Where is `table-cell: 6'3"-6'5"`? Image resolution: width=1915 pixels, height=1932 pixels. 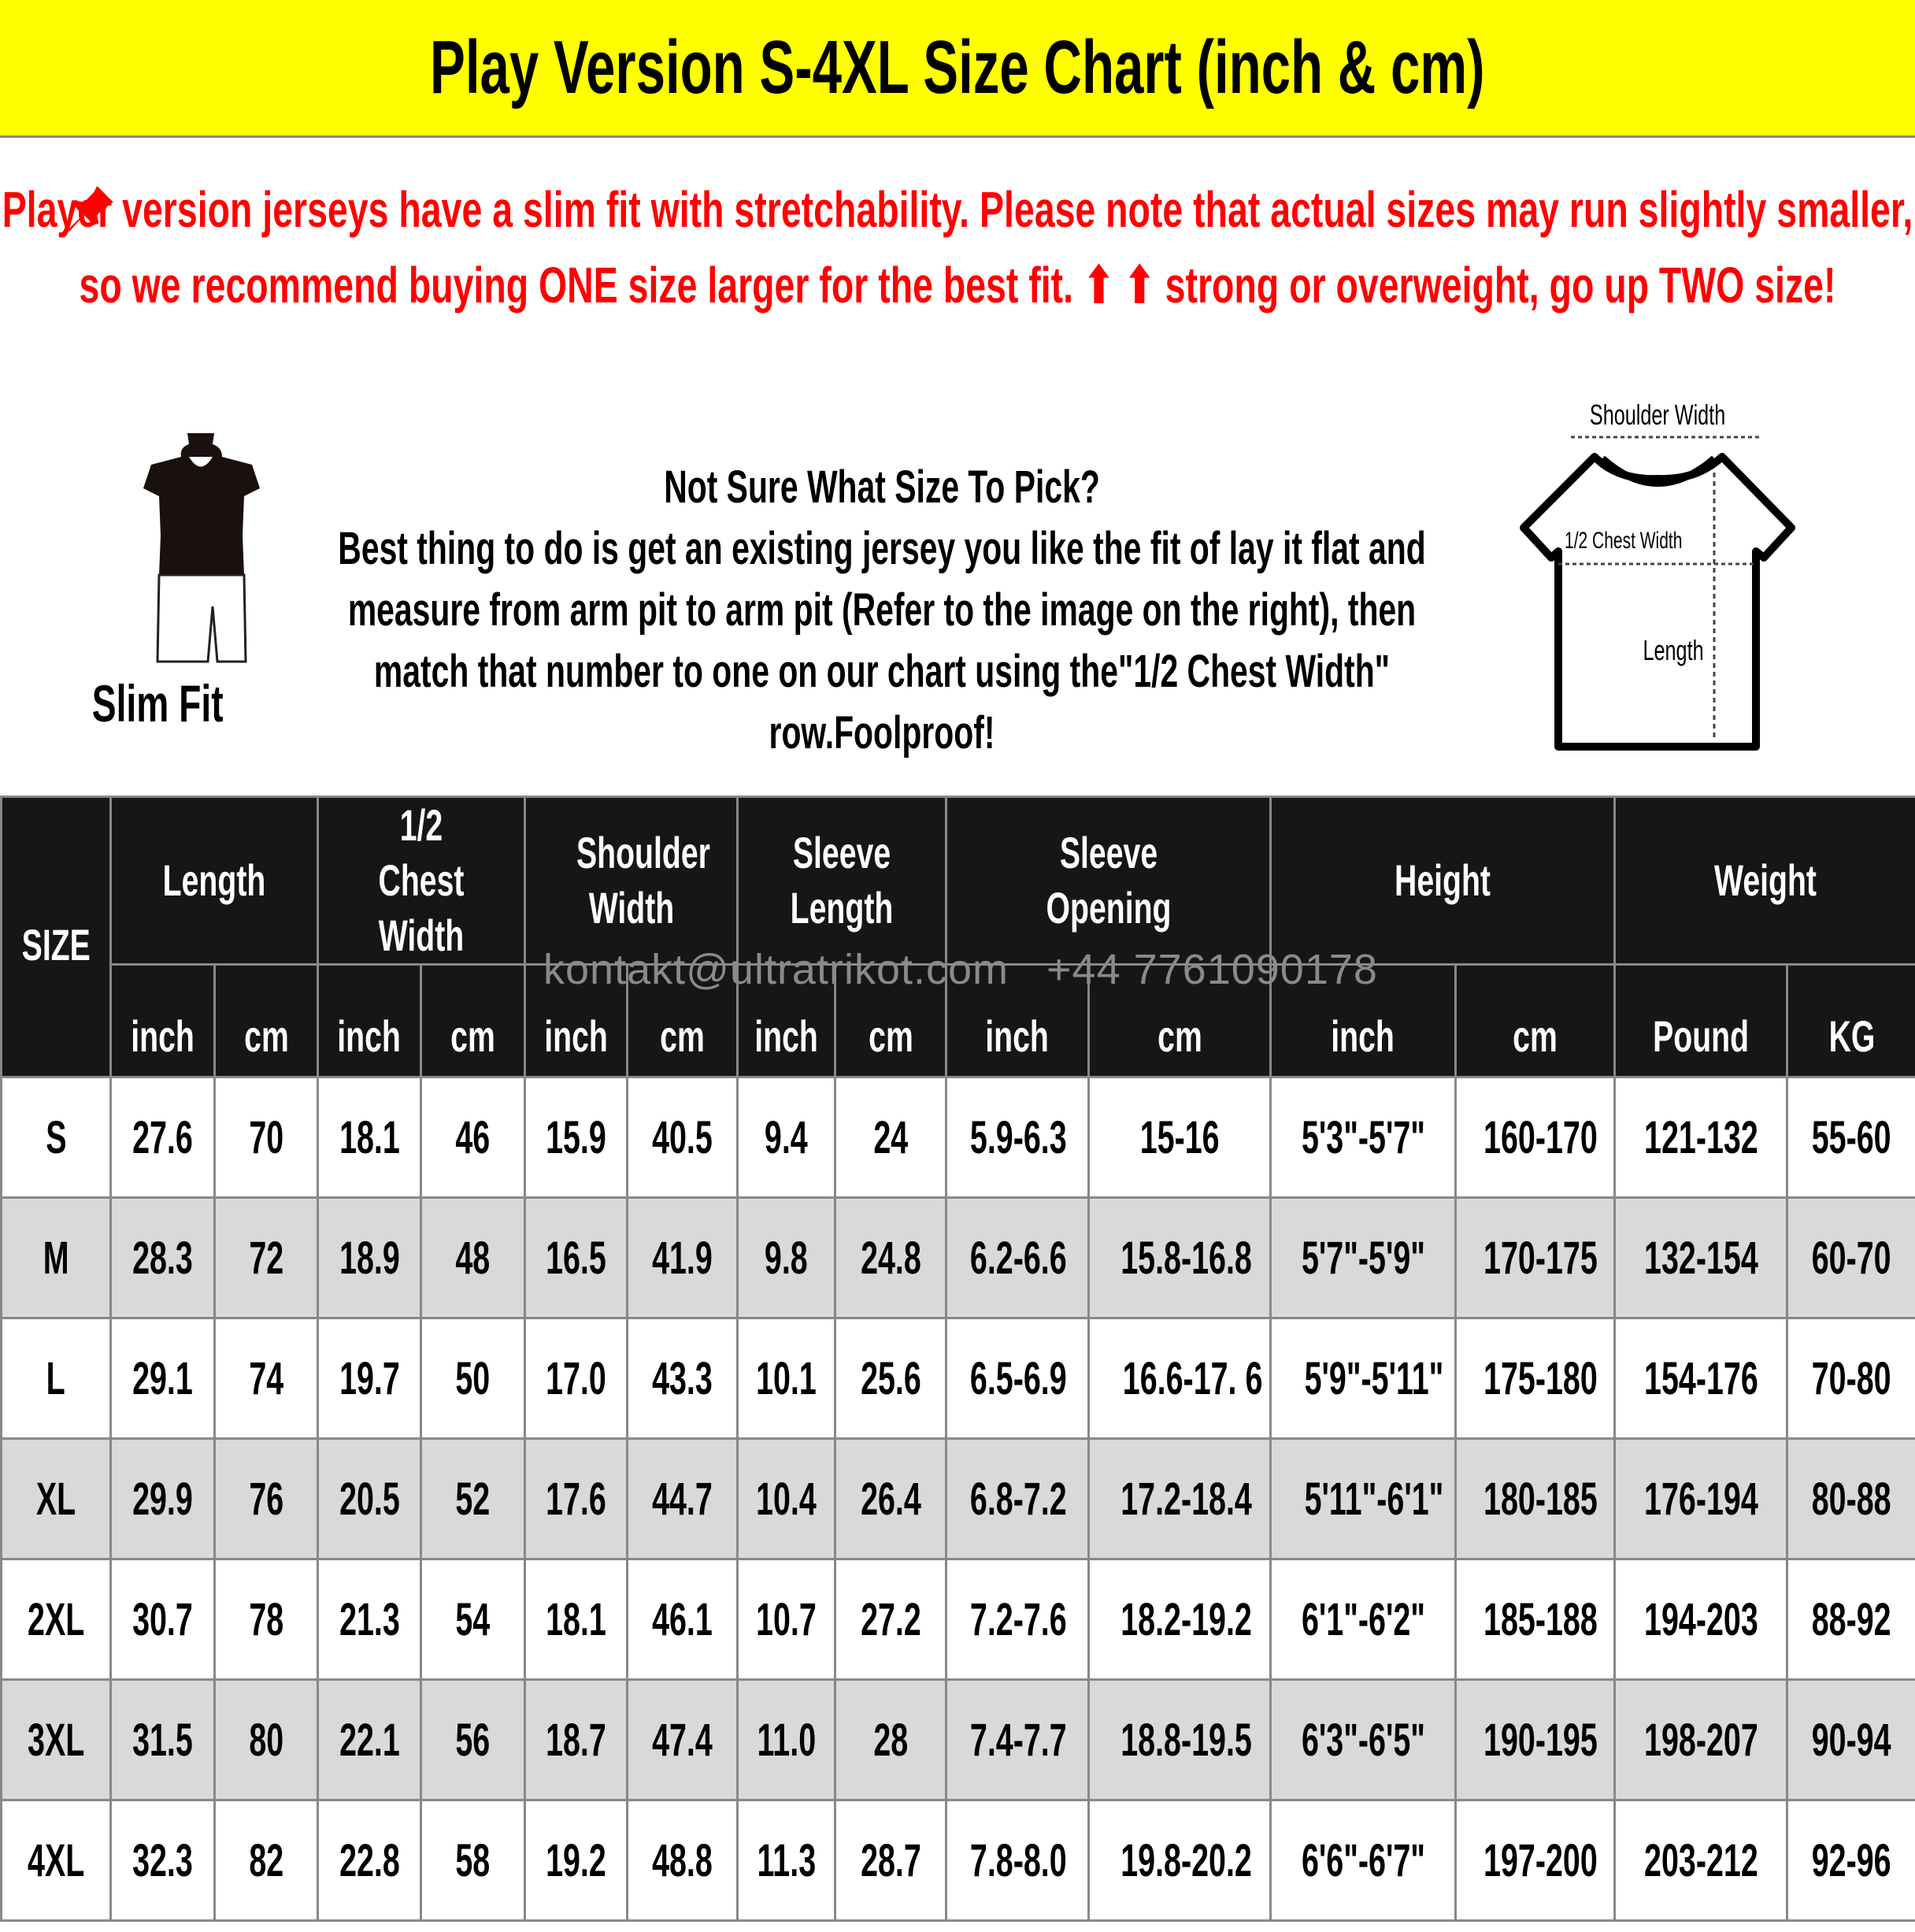 table-cell: 6'3"-6'5" is located at coordinates (1363, 1739).